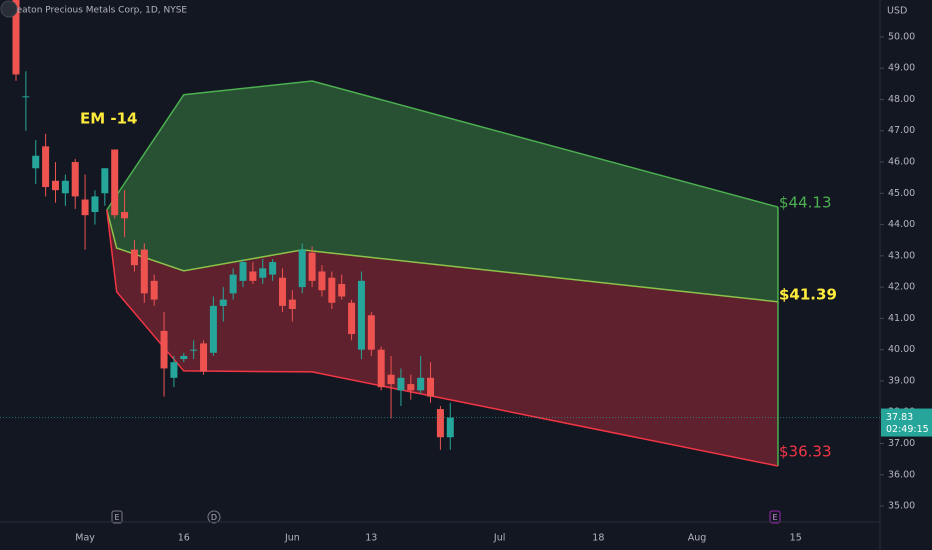 This screenshot has width=932, height=550. I want to click on y-tick-label: 44.00, so click(901, 224).